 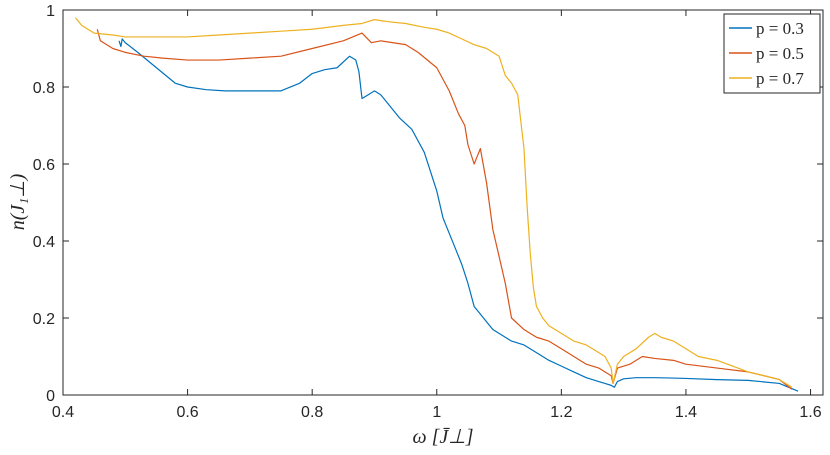 I want to click on legend-label-2: p = 0.5, so click(x=780, y=53).